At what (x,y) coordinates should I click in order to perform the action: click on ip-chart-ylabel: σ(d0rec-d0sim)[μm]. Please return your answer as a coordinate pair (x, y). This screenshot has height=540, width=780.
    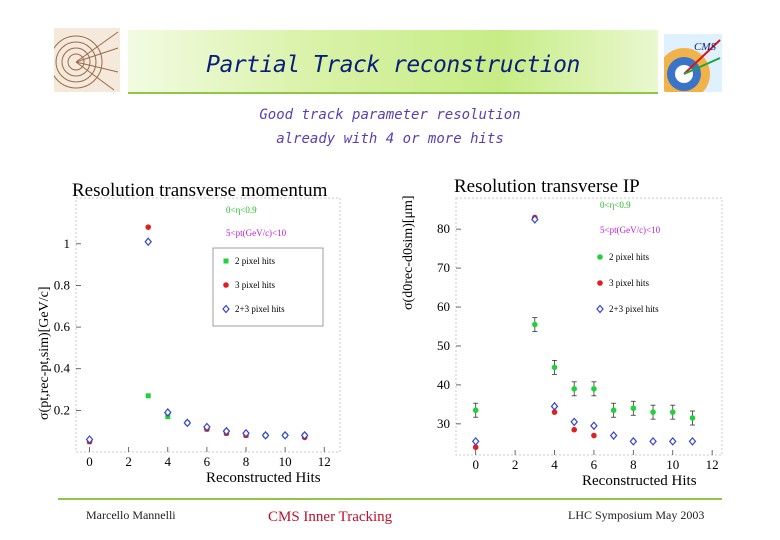
    Looking at the image, I should click on (408, 252).